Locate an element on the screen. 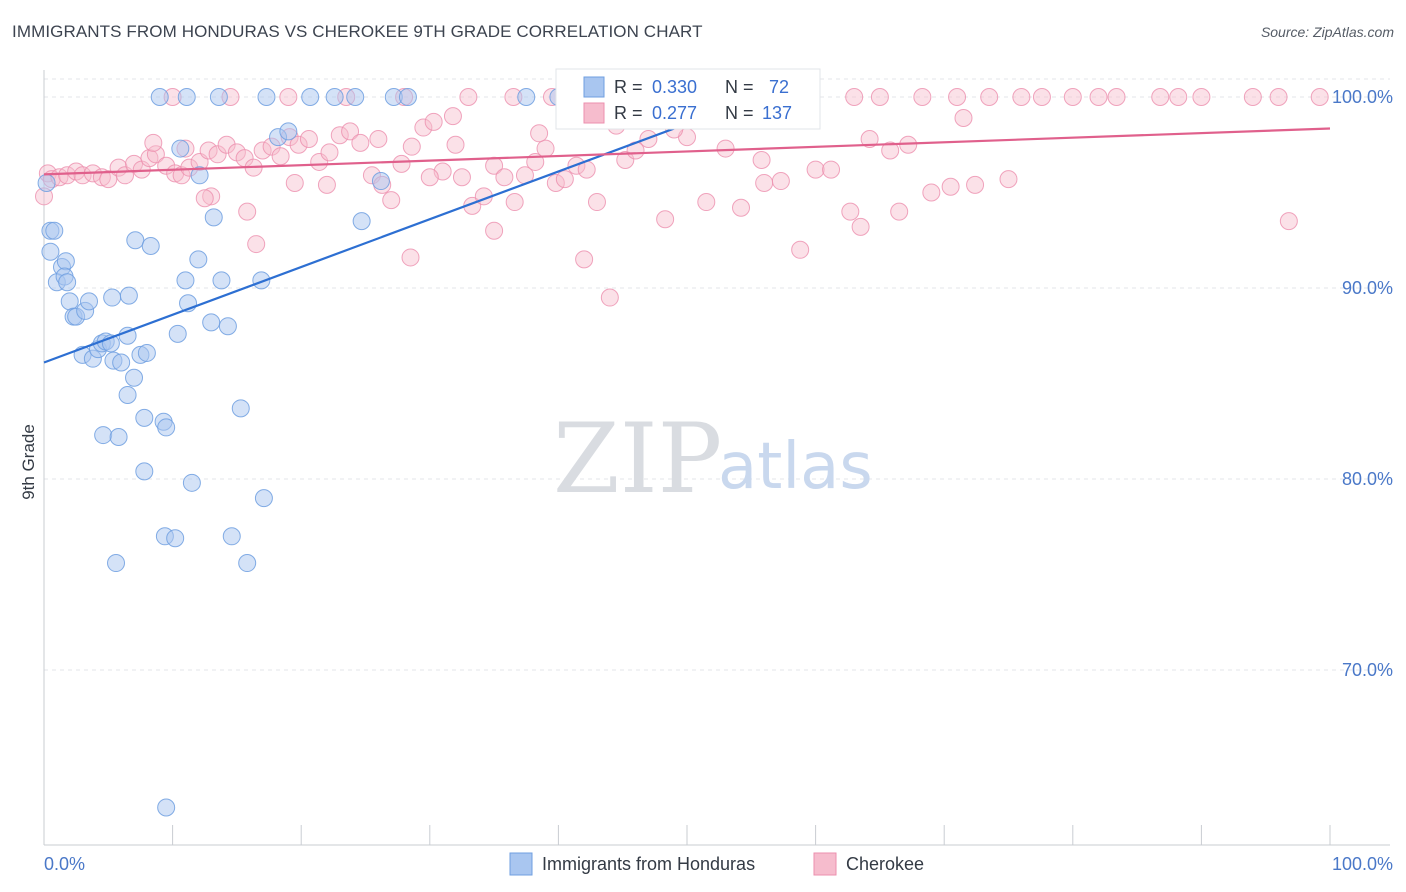 The height and width of the screenshot is (892, 1406). legend-n-value-cherokee: 137 is located at coordinates (777, 113).